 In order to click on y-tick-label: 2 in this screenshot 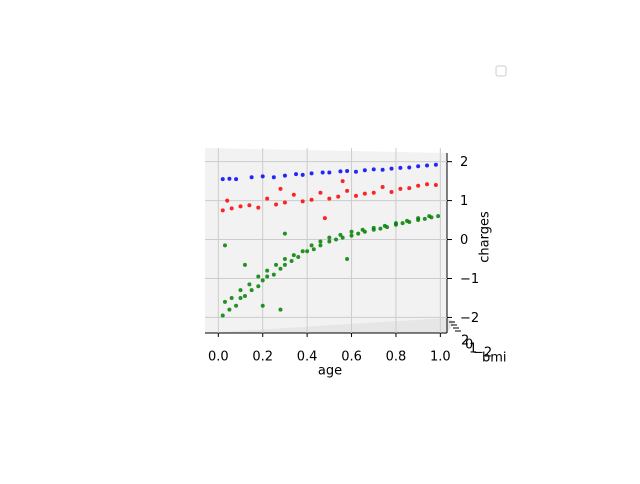, I will do `click(465, 341)`.